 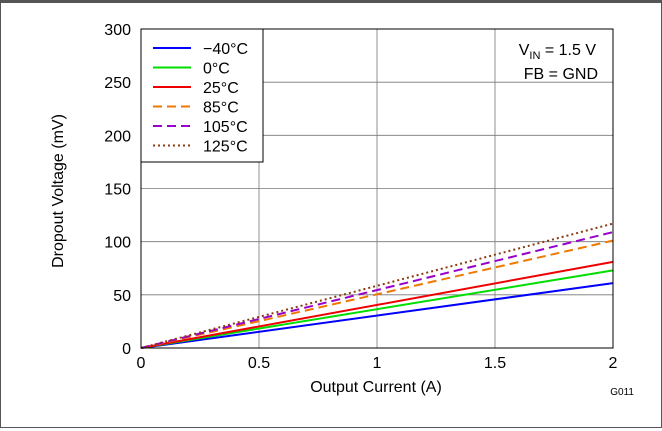 I want to click on y-tick-label: 200, so click(x=117, y=136).